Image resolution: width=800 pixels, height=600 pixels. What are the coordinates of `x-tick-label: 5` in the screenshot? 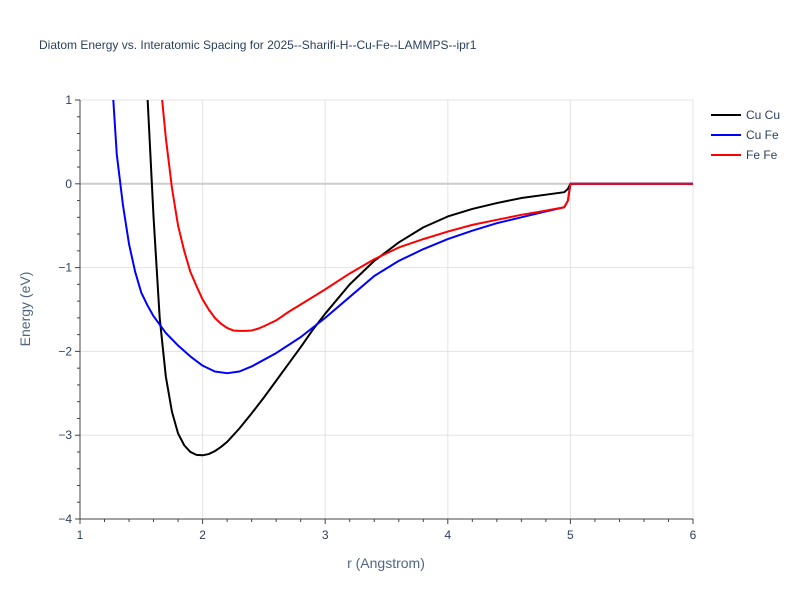 It's located at (570, 535).